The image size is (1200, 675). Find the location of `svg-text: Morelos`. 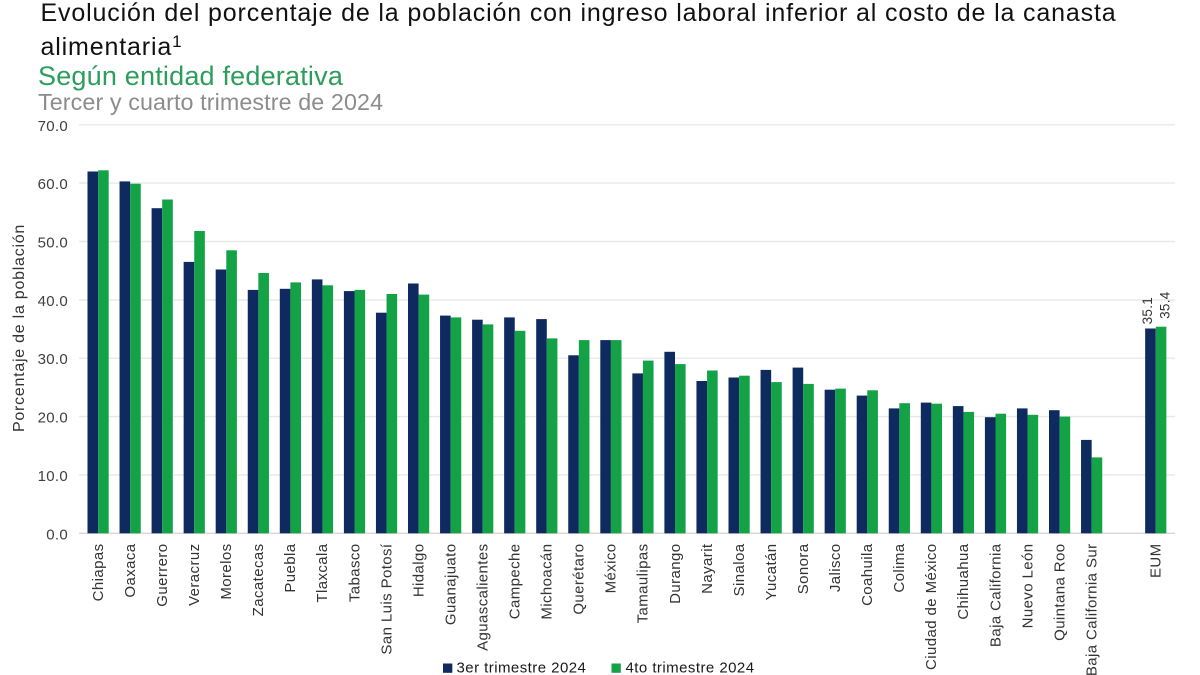

svg-text: Morelos is located at coordinates (226, 572).